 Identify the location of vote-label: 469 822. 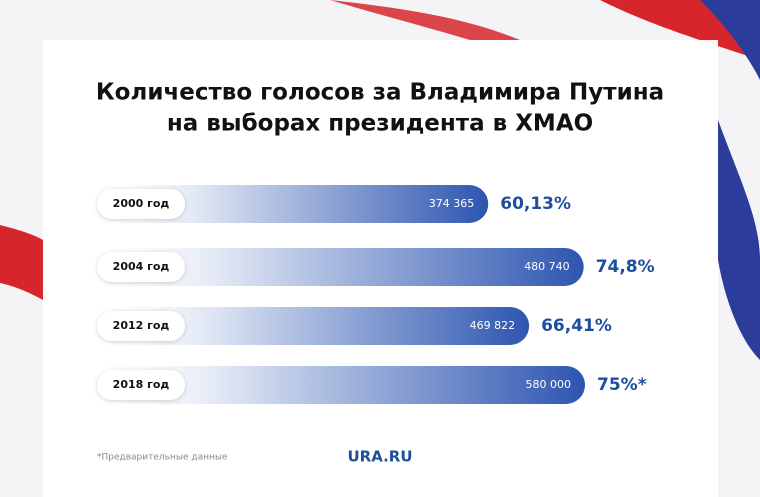
(493, 325).